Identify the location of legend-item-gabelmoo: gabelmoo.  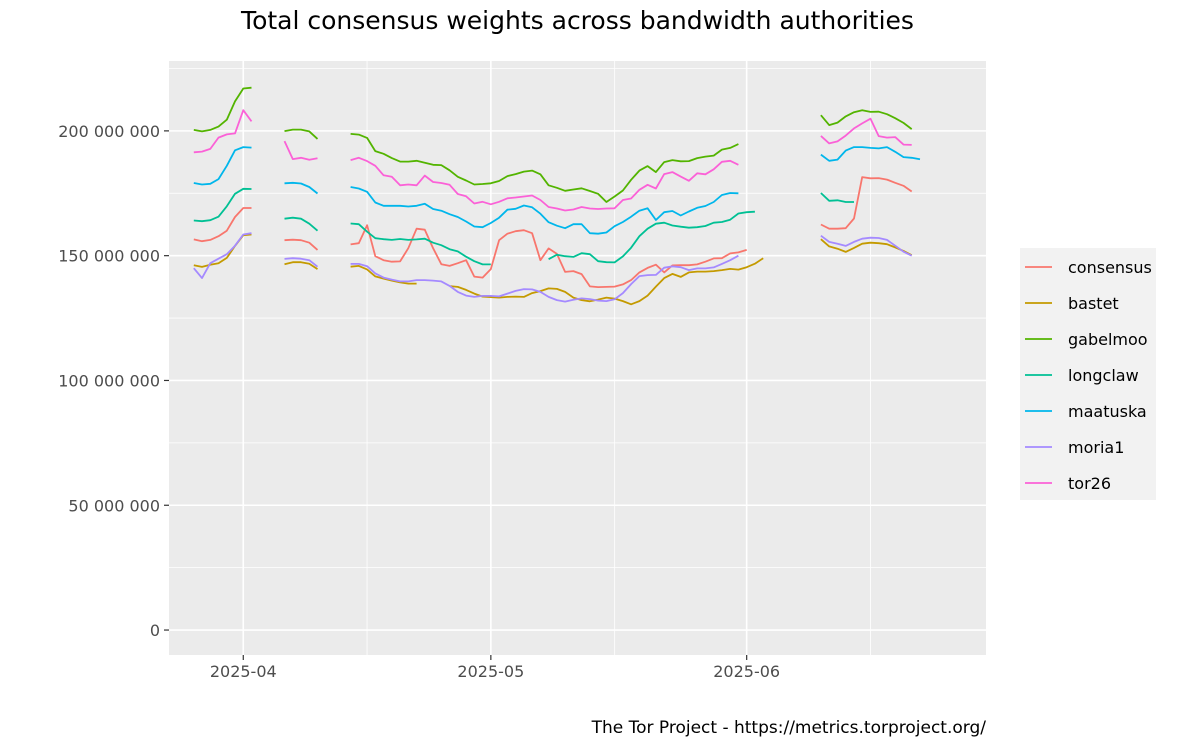
(1084, 339).